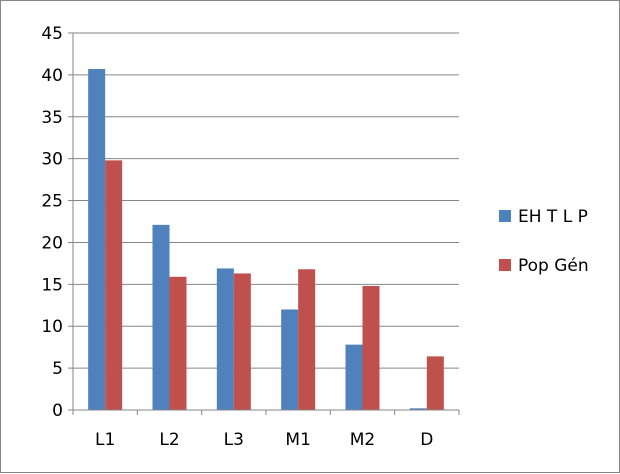  Describe the element at coordinates (178, 343) in the screenshot. I see `bar-series2-L2` at that location.